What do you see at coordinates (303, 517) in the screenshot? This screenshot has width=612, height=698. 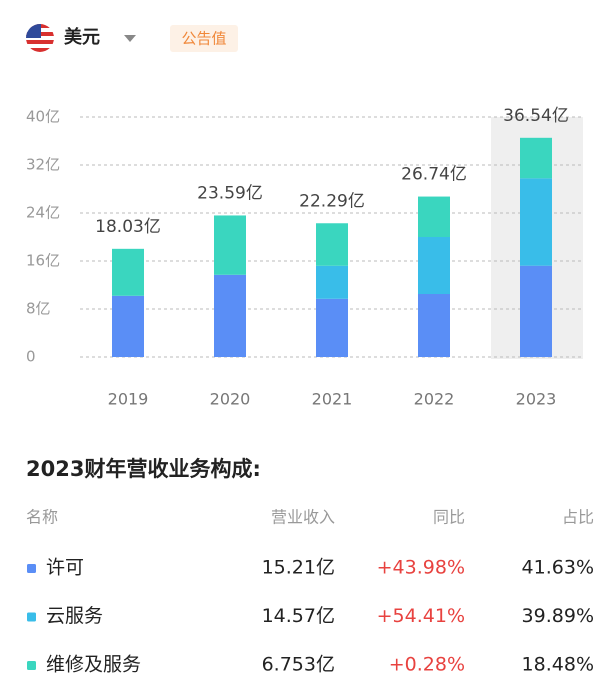 I see `table-header: 营业收入` at bounding box center [303, 517].